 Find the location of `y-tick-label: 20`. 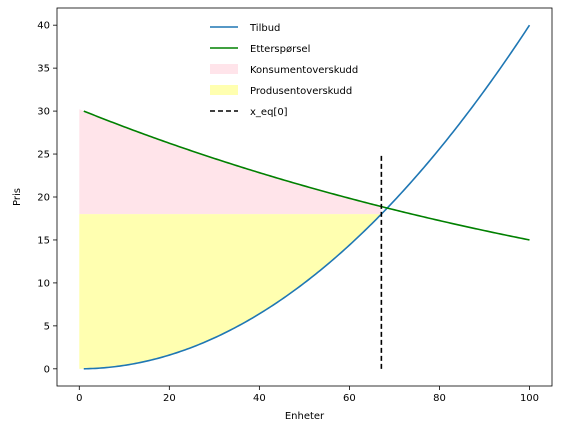

y-tick-label: 20 is located at coordinates (43, 198).